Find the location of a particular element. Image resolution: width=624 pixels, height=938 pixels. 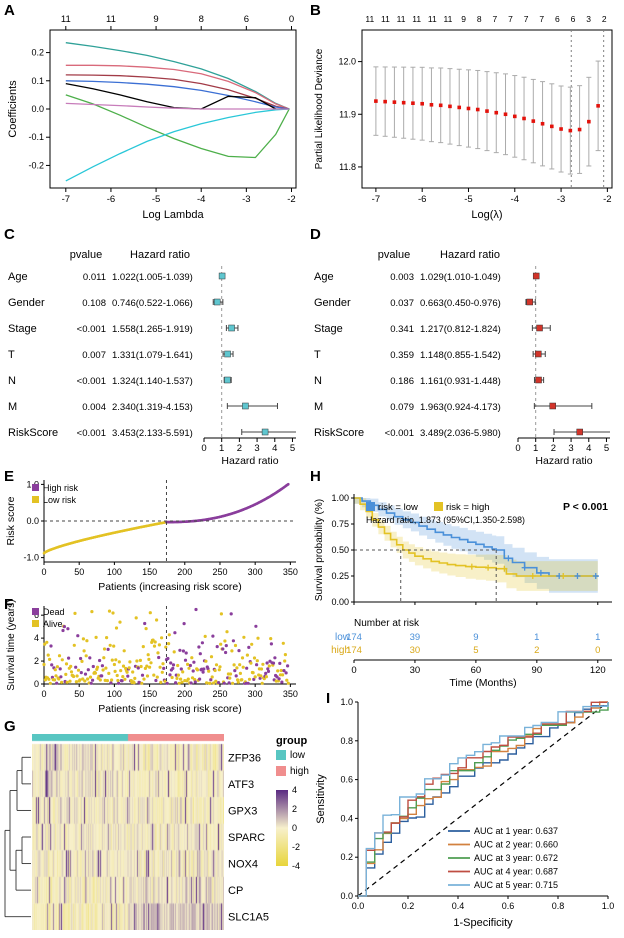

tick-label: 90 is located at coordinates (537, 670).